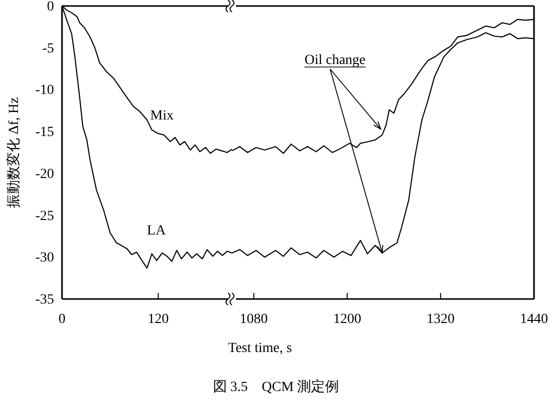  I want to click on x-tick-label: 1440, so click(534, 319).